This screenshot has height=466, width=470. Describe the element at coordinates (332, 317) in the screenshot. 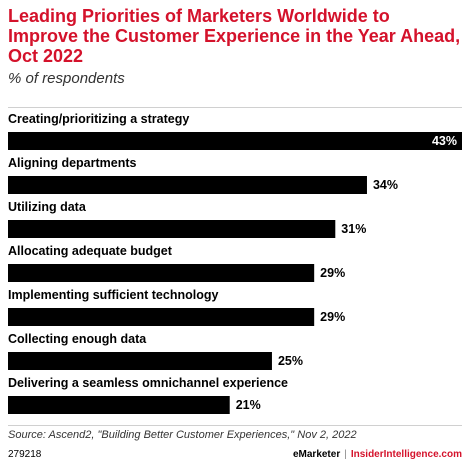

I see `value-label-implementing-sufficient-technology: 29%` at that location.